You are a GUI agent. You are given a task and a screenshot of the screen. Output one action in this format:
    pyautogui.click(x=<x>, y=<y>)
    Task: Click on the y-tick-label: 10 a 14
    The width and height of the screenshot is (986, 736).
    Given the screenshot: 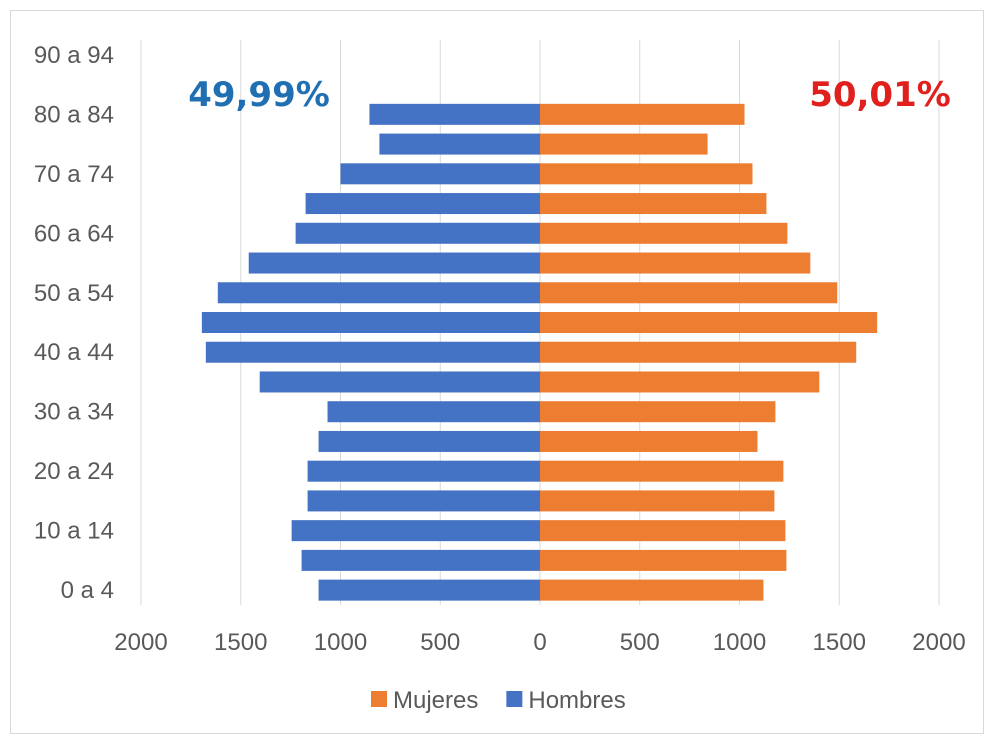 What is the action you would take?
    pyautogui.click(x=74, y=531)
    